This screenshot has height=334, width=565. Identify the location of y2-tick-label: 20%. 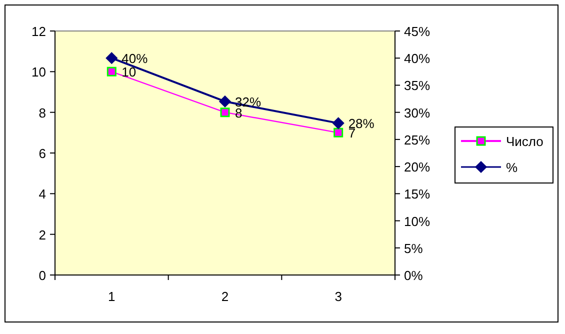
(417, 167).